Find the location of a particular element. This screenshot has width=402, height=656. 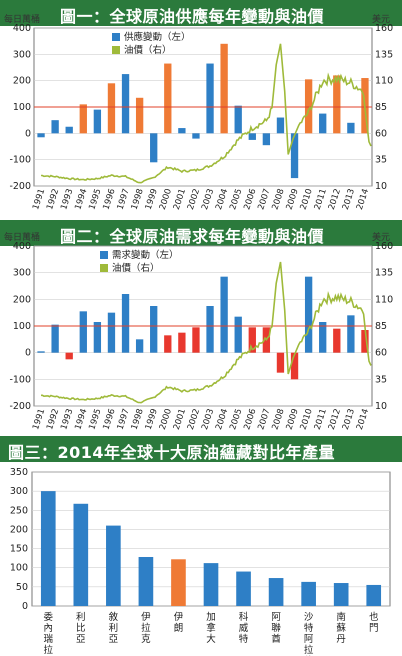

y-right-tick-label: 10 is located at coordinates (381, 186).